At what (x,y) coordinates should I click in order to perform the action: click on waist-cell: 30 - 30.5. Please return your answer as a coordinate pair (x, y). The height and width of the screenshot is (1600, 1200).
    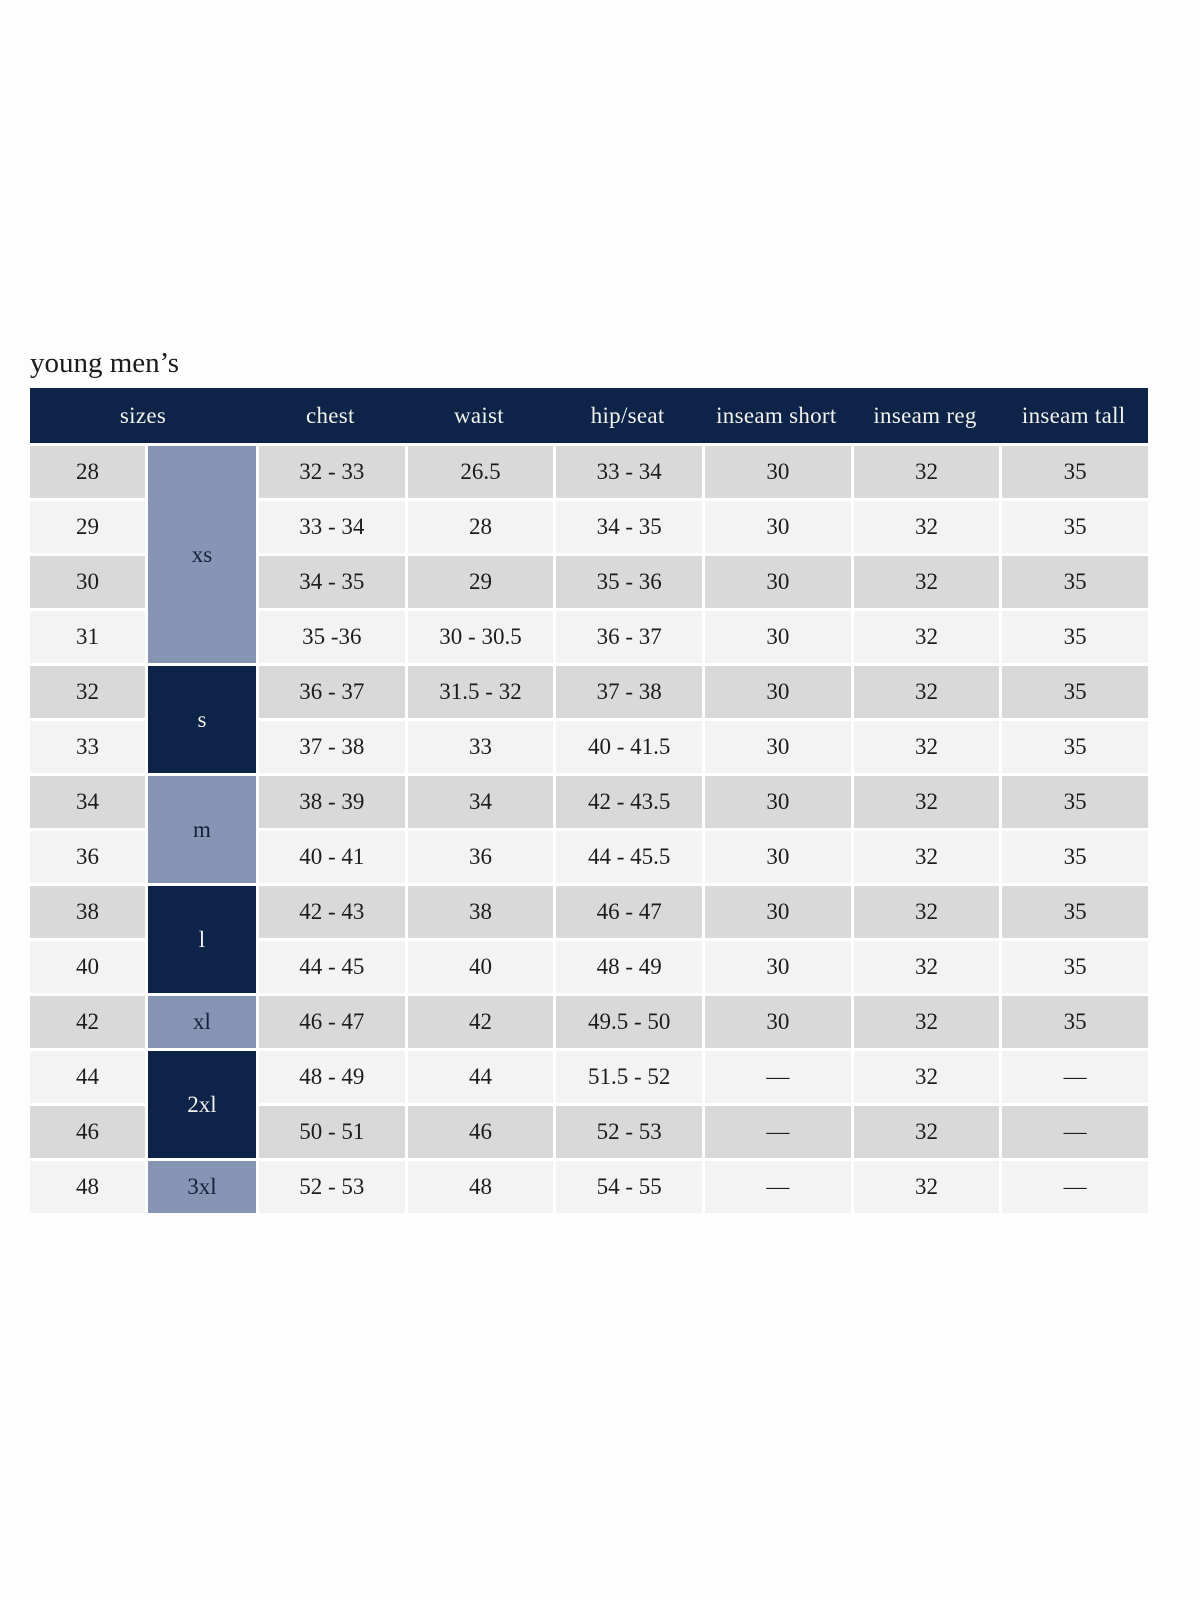
    Looking at the image, I should click on (480, 637).